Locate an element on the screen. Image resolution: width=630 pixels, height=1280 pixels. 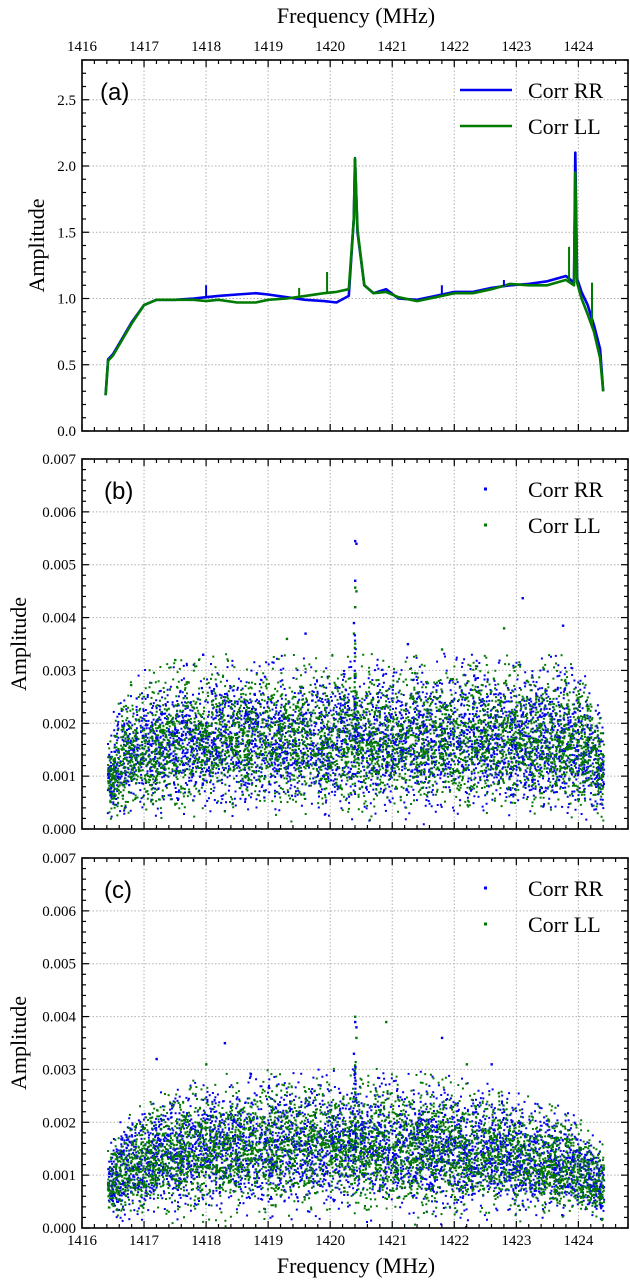
x-tick-label-top: 1419 is located at coordinates (268, 47).